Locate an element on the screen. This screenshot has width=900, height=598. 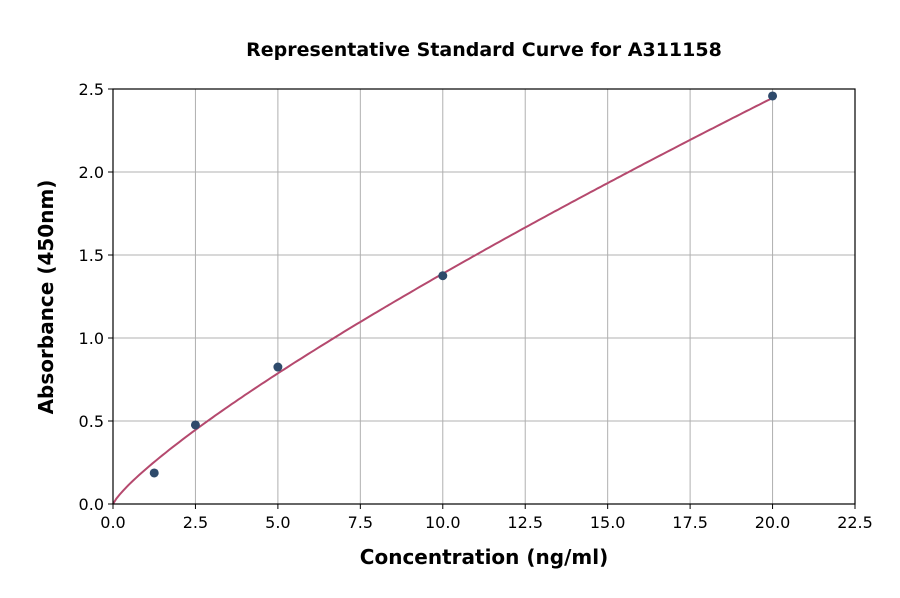
y-tick-label: 1.5 is located at coordinates (91, 255).